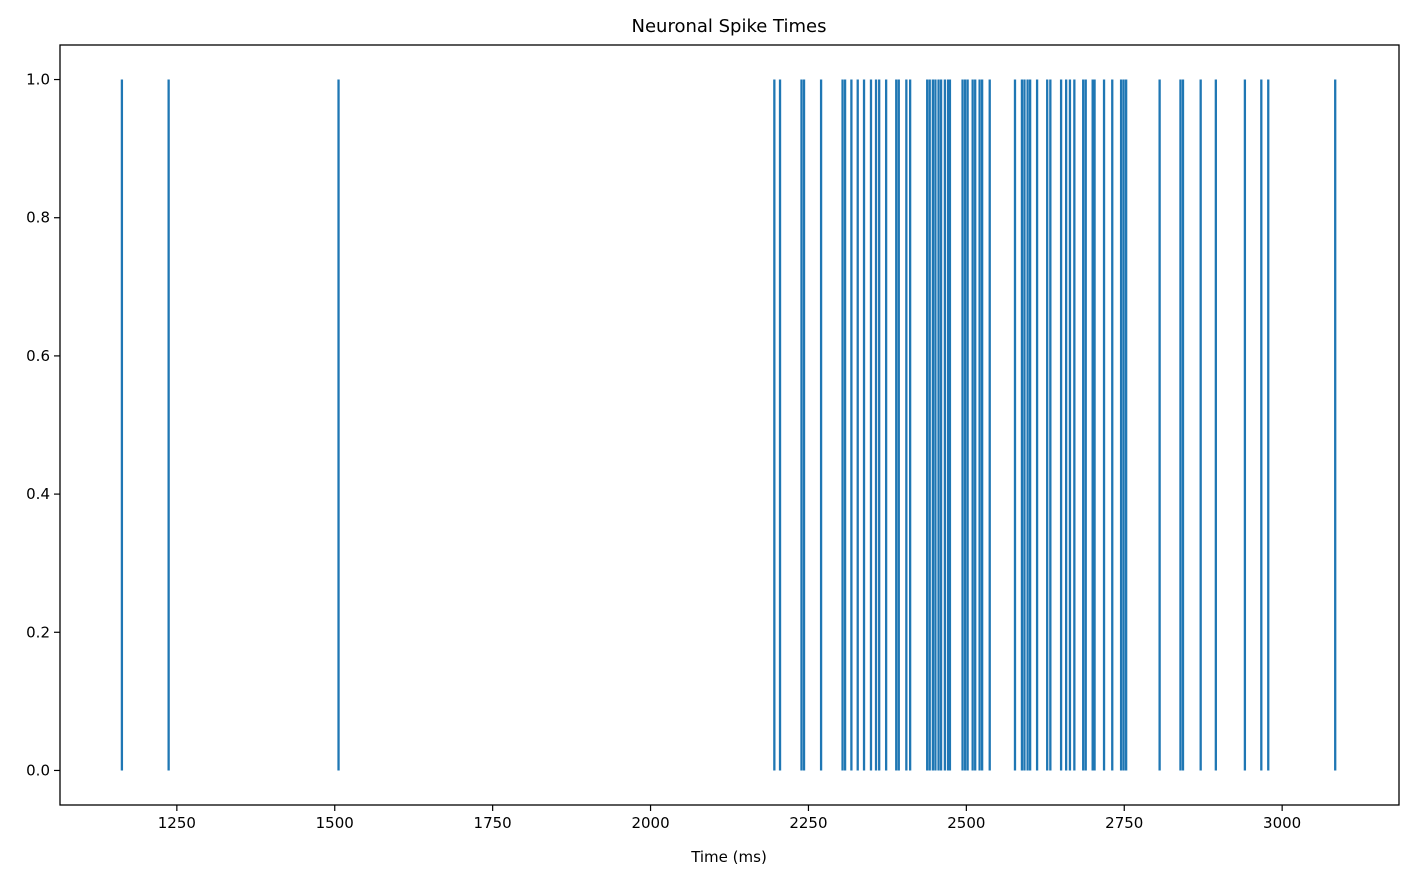 The width and height of the screenshot is (1414, 880). I want to click on x-axis-ticks: 1250 1500 1750 2000 2250 2500 2750 3000, so click(729, 818).